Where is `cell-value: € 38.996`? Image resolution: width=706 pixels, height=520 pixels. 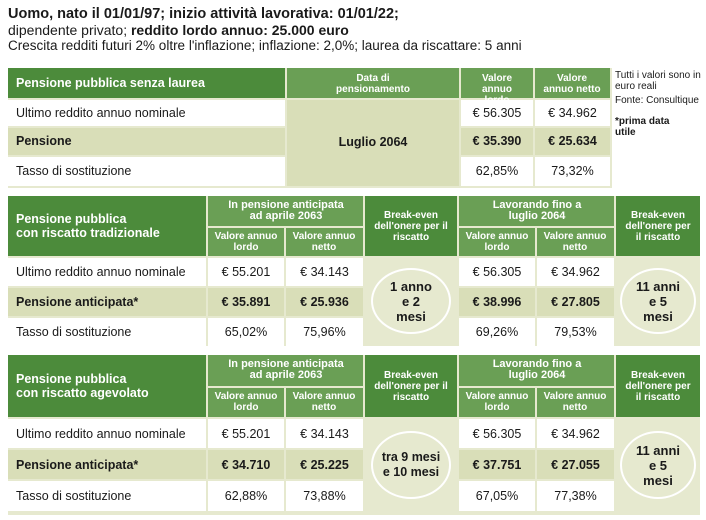 cell-value: € 38.996 is located at coordinates (497, 302).